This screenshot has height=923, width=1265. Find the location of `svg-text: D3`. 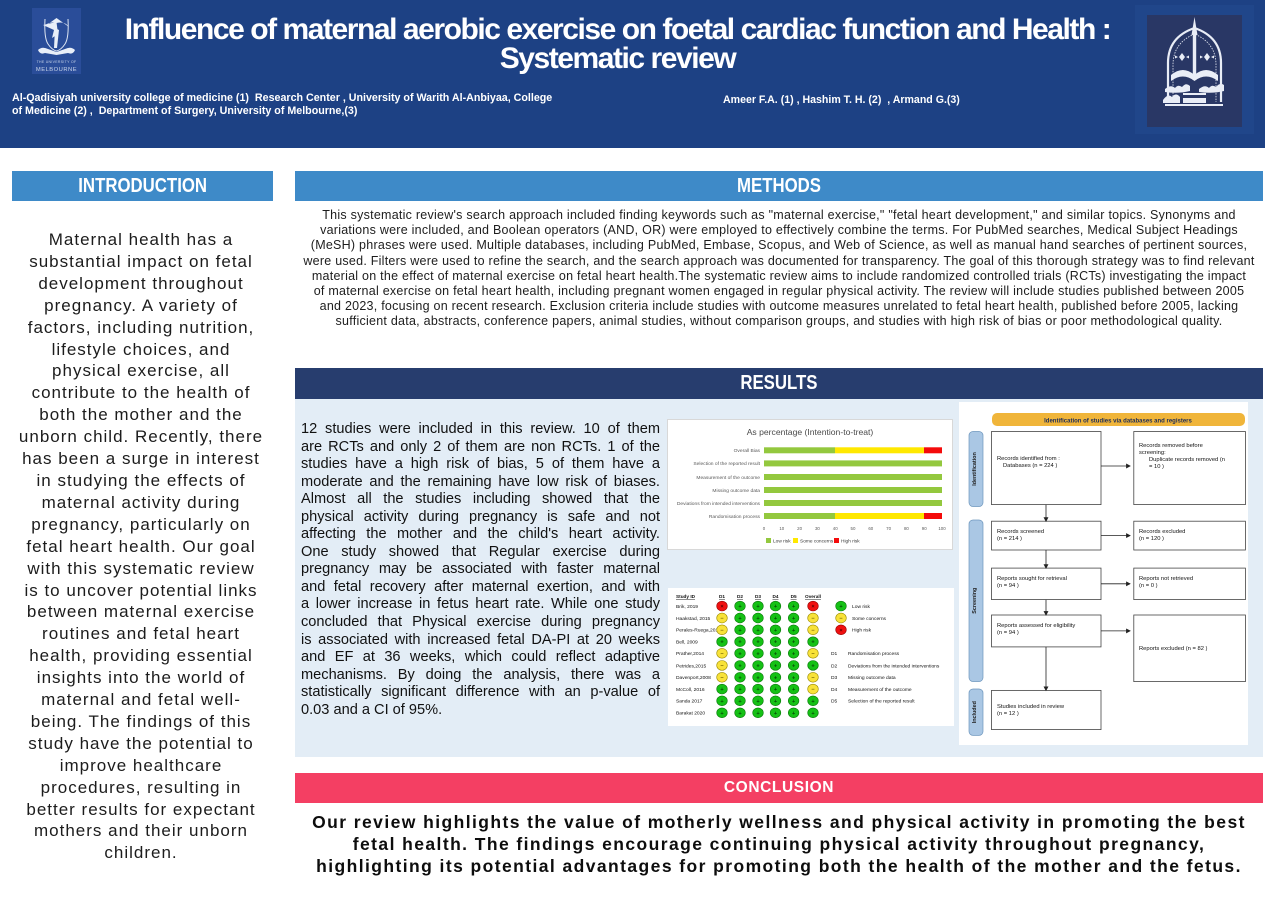

svg-text: D3 is located at coordinates (834, 678).